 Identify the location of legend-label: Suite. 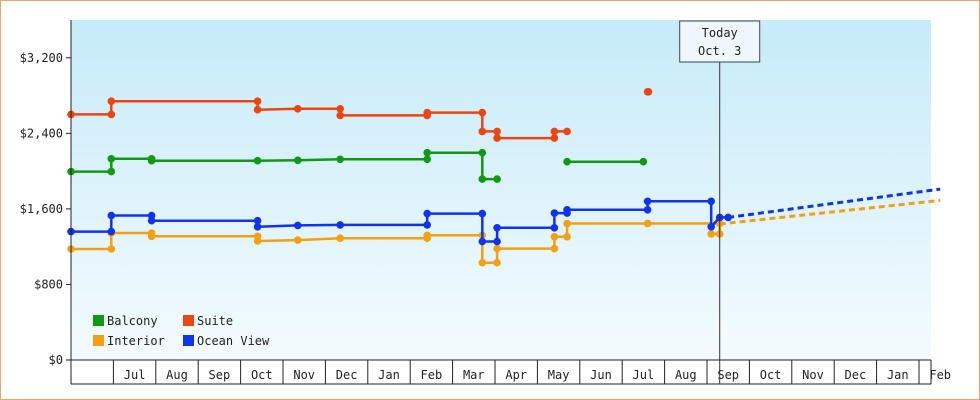
(215, 321).